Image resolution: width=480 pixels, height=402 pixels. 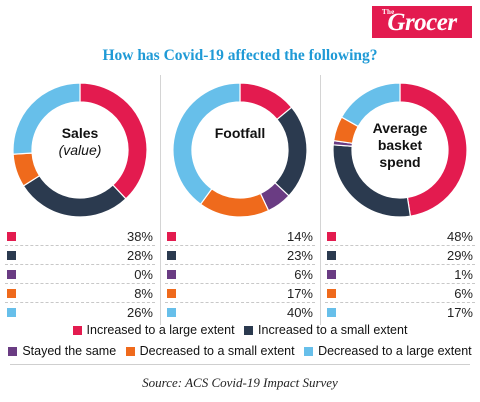 I want to click on donut-segment-increased-large, so click(x=433, y=149).